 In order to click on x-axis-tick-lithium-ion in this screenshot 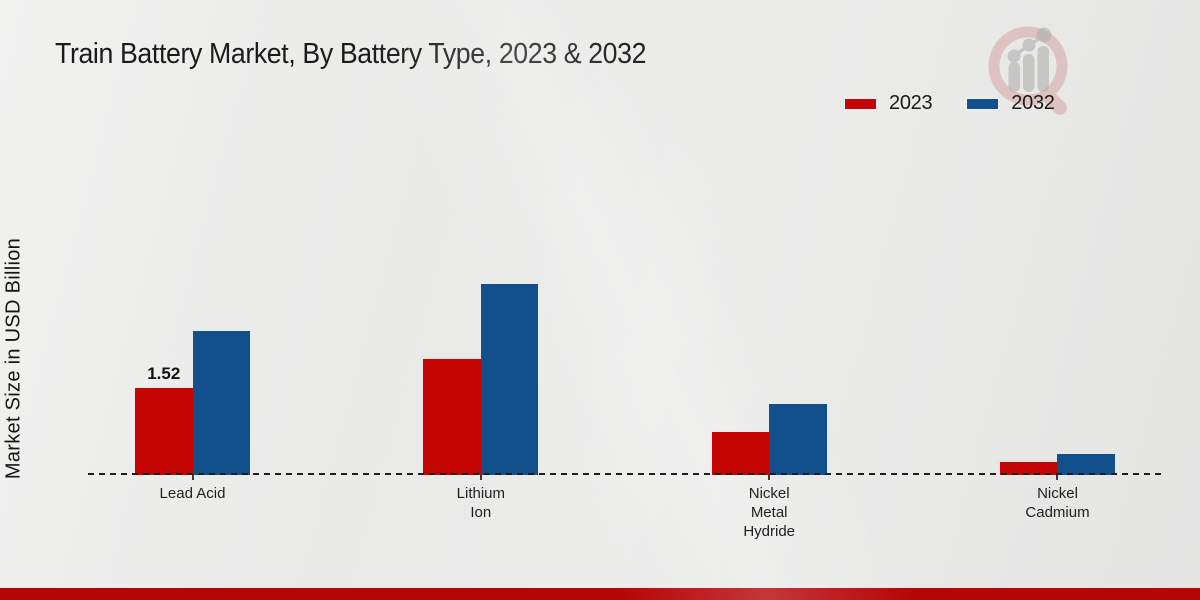, I will do `click(480, 477)`.